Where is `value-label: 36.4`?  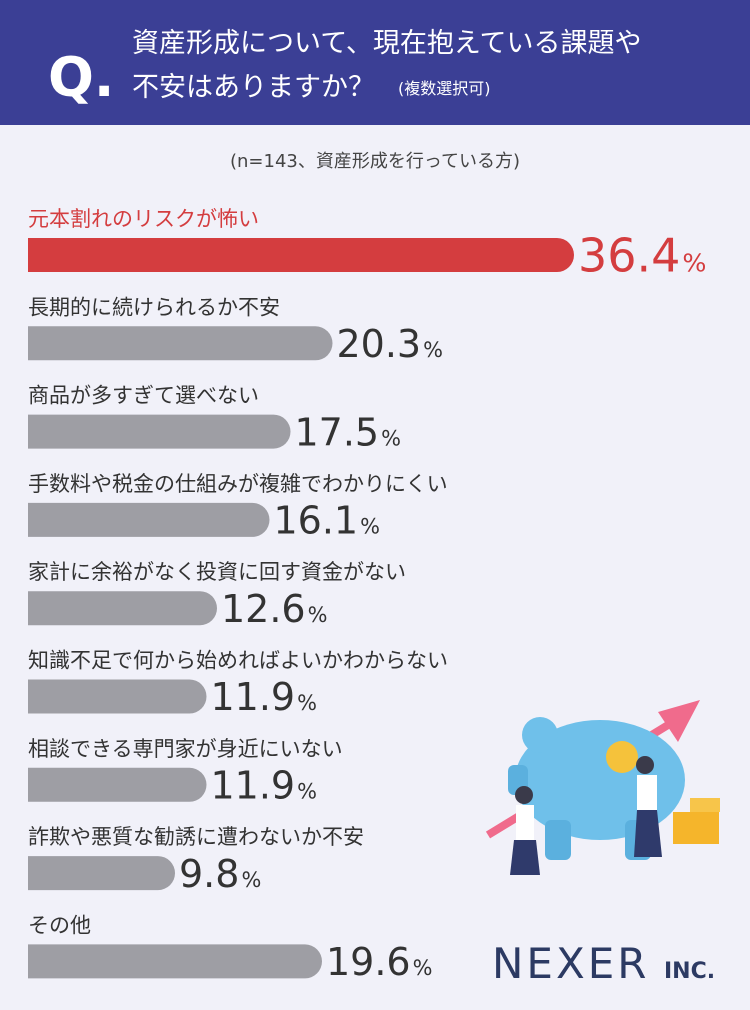
value-label: 36.4 is located at coordinates (629, 256).